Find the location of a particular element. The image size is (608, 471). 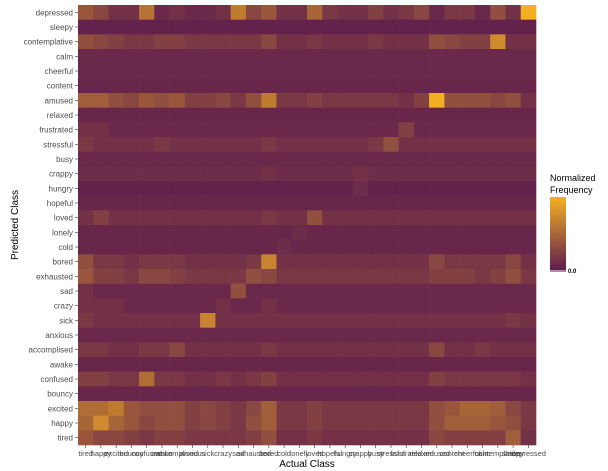

x-tick-label: busy is located at coordinates (376, 453).